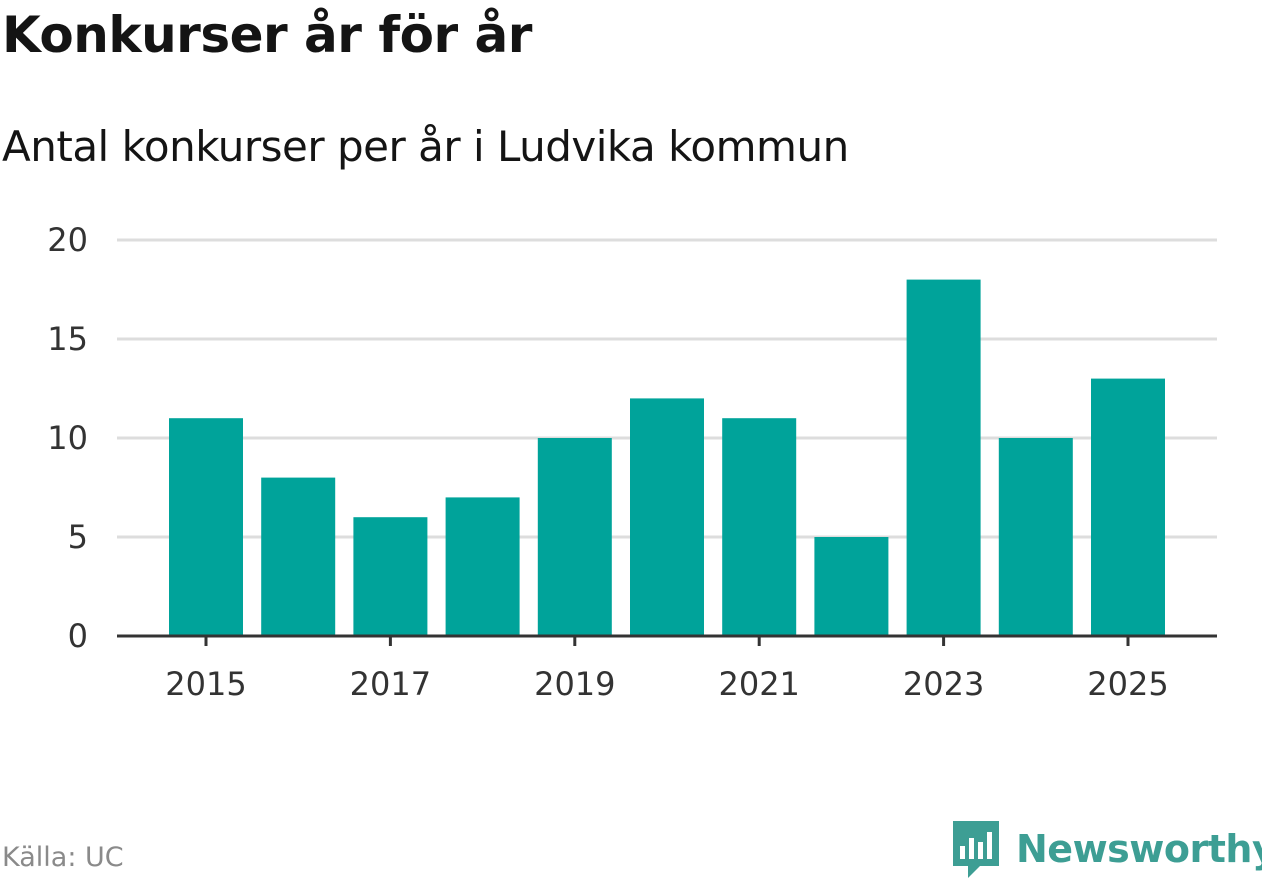  I want to click on y-tick-label: 5, so click(78, 537).